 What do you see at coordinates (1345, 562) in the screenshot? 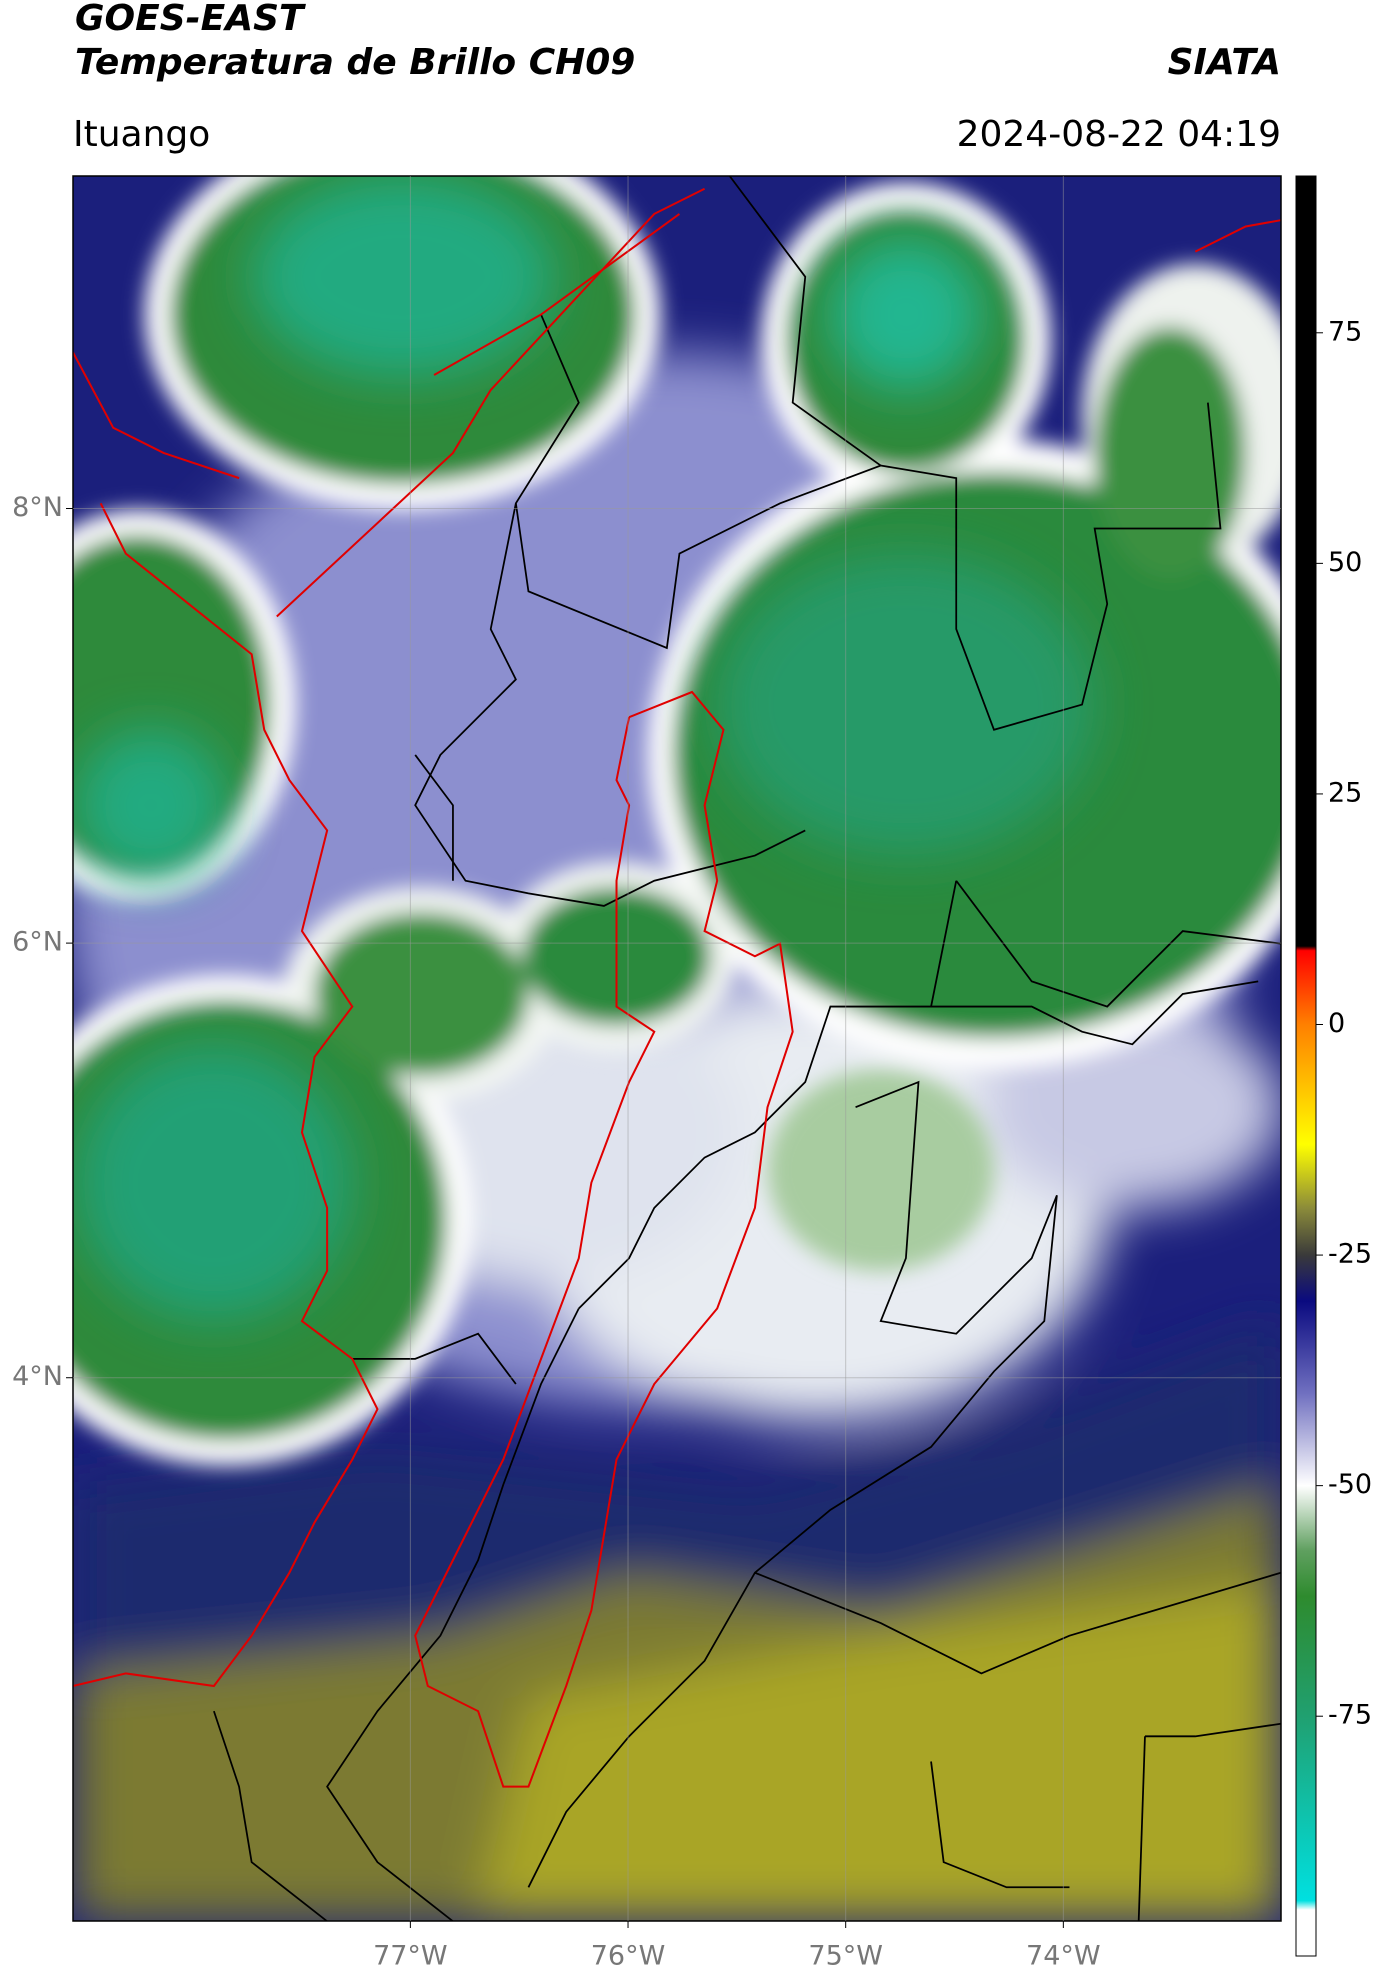
I see `colorbar-tick-label: 50` at bounding box center [1345, 562].